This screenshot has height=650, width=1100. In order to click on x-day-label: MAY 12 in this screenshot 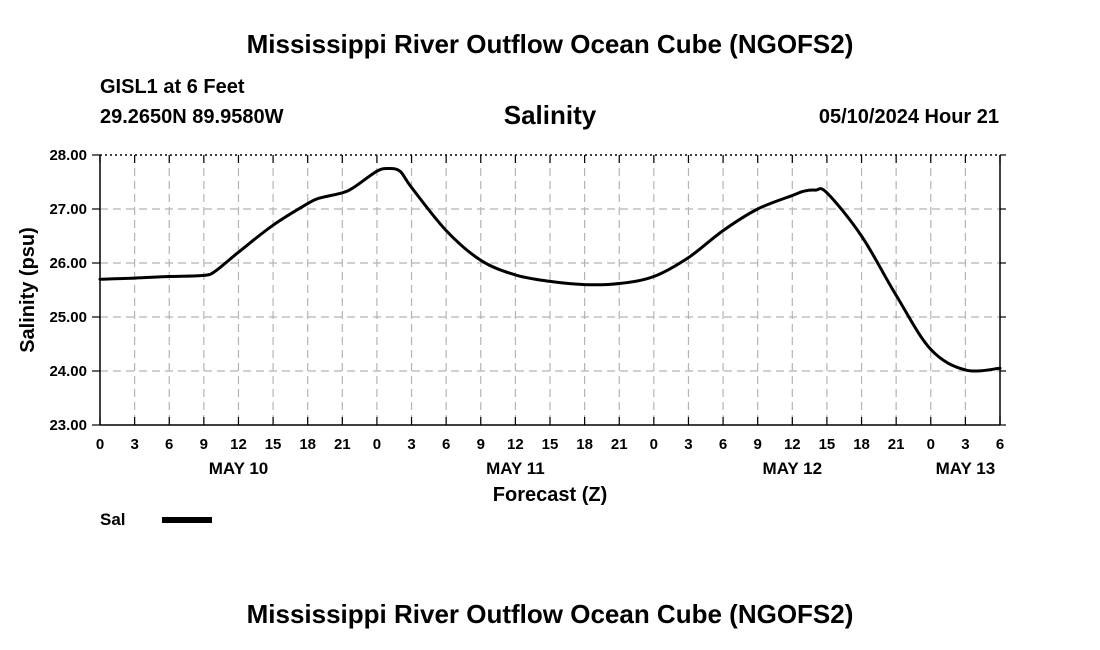, I will do `click(793, 468)`.